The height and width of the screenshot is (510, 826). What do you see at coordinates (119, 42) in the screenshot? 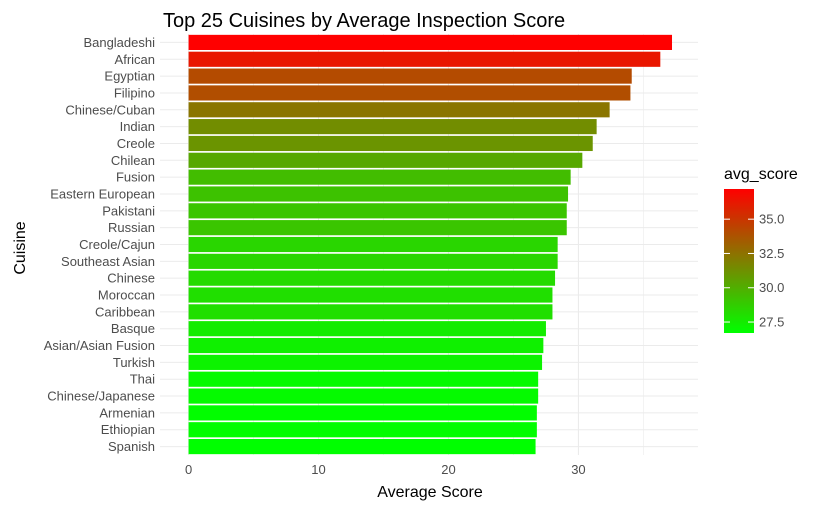
I see `y-tick-label: Bangladeshi` at bounding box center [119, 42].